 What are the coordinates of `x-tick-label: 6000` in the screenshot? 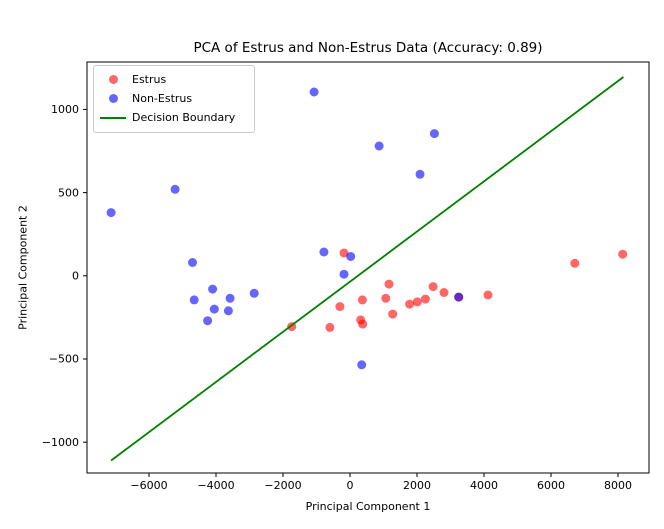 It's located at (551, 485).